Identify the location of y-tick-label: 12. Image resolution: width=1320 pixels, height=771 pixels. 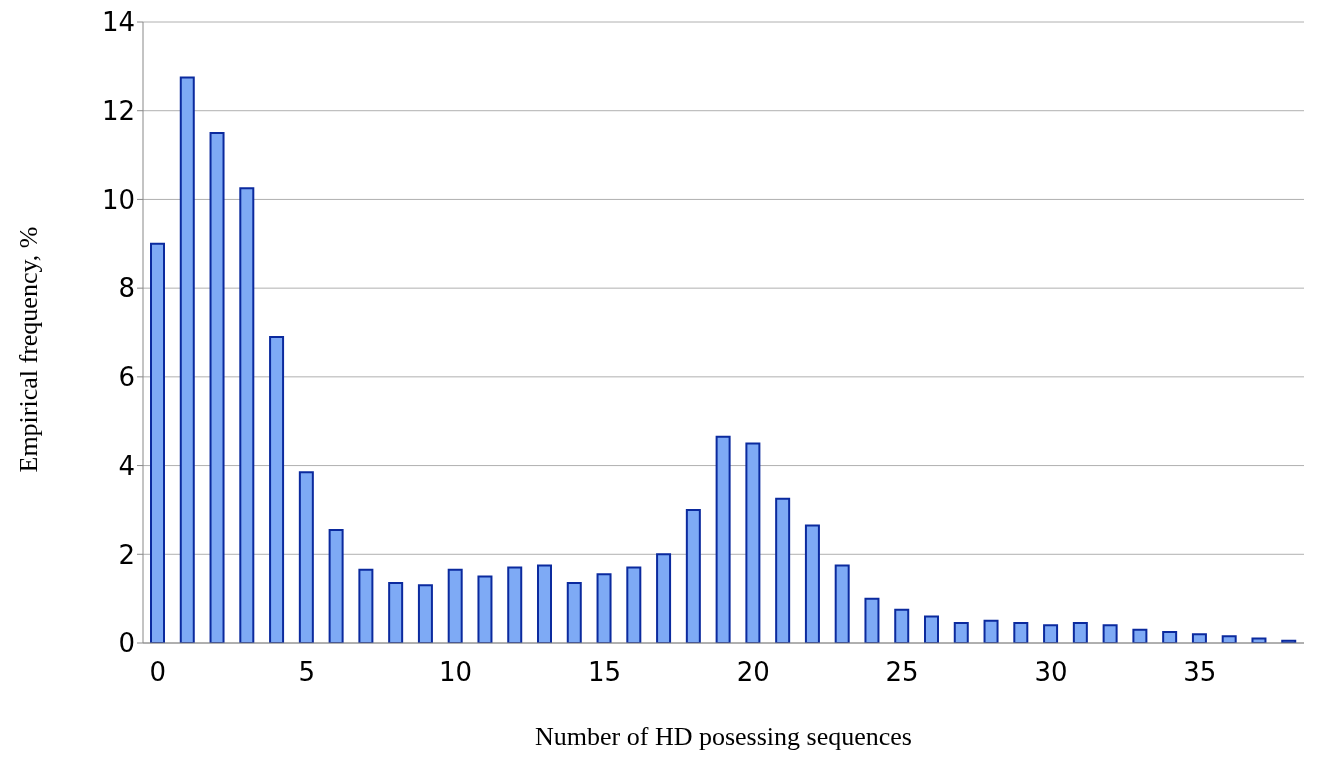
(118, 110).